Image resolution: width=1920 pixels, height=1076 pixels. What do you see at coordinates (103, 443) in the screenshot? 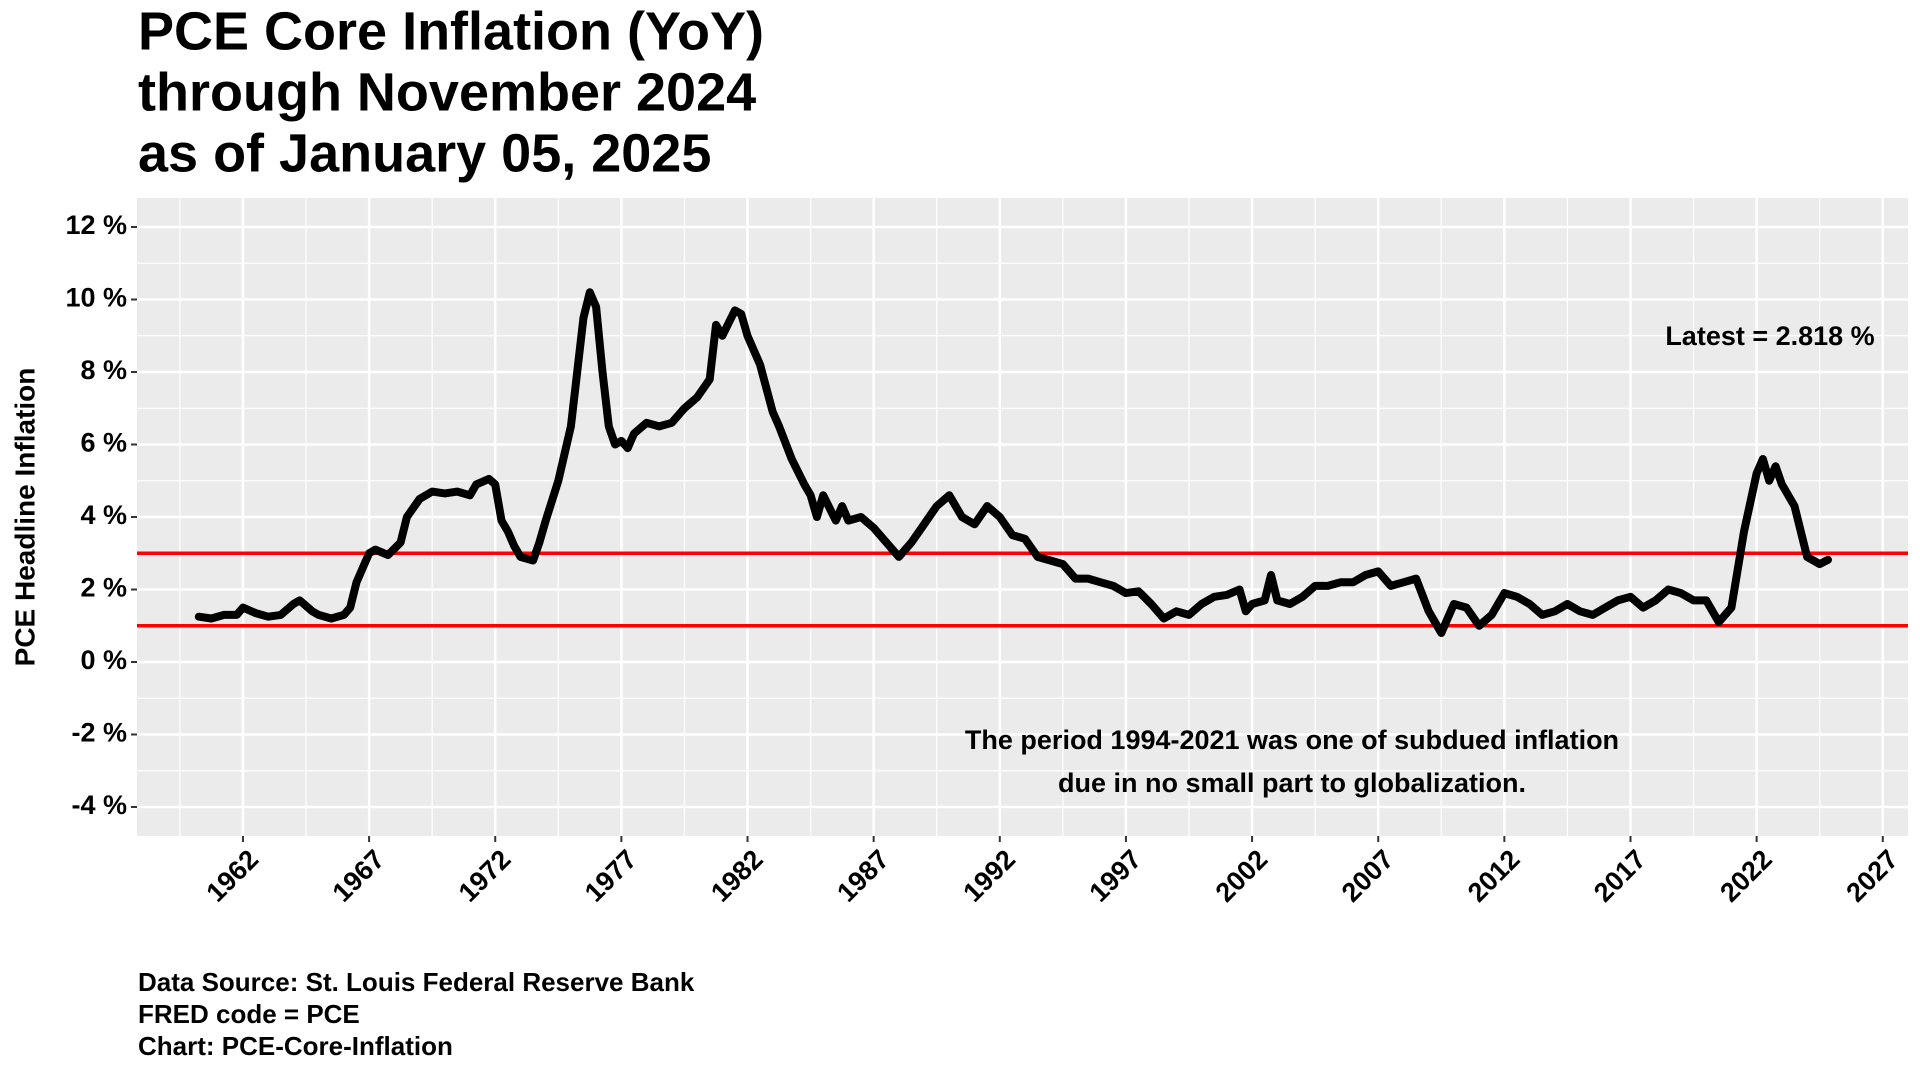
I see `y-tick-label: 6 %` at bounding box center [103, 443].